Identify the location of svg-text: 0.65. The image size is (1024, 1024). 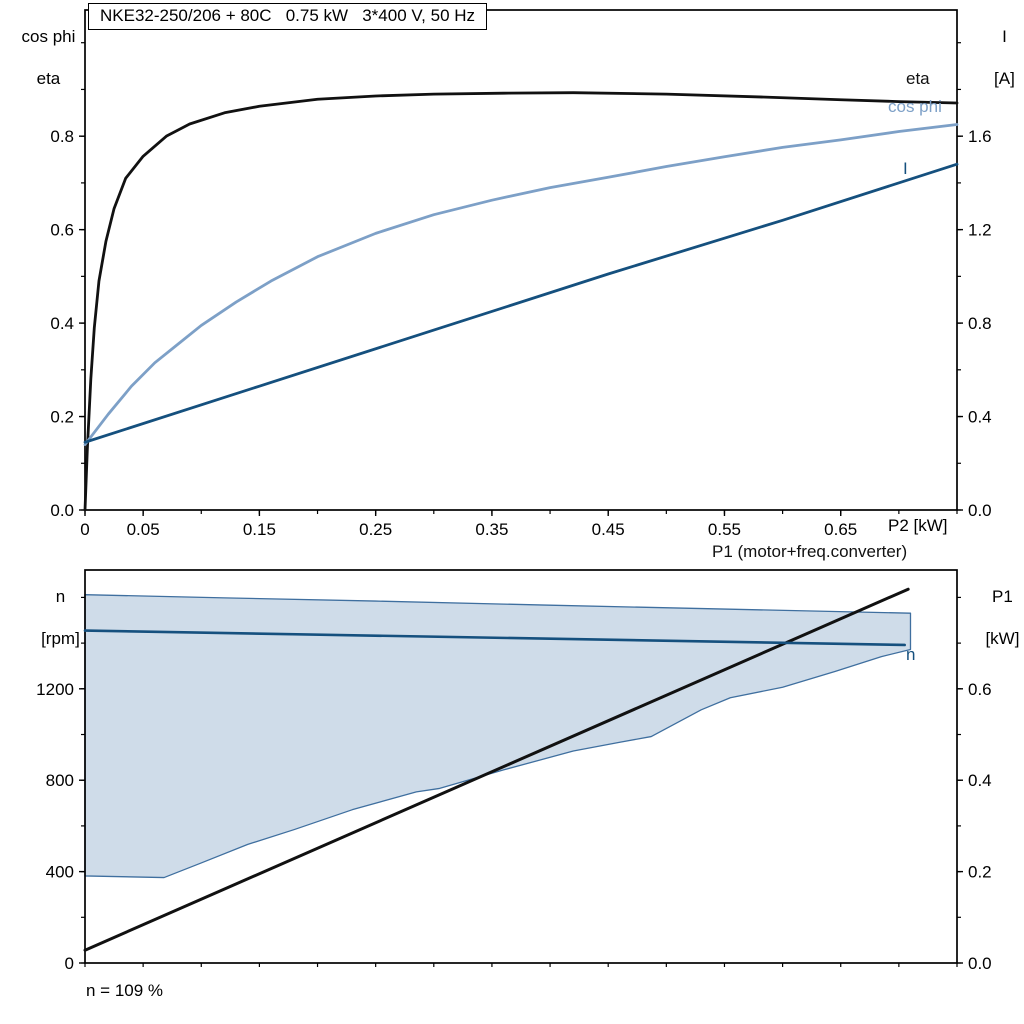
(840, 529).